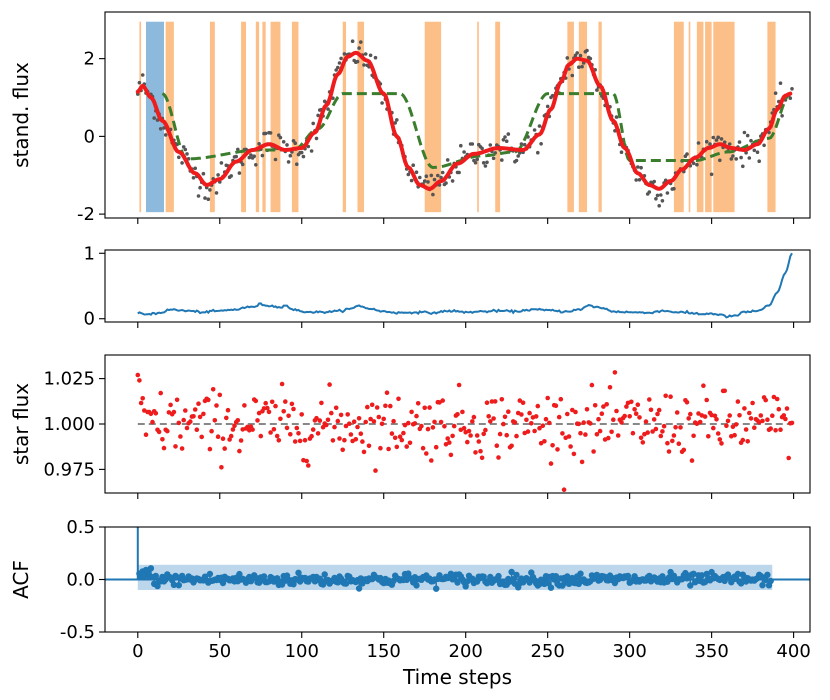 The height and width of the screenshot is (700, 830). What do you see at coordinates (465, 285) in the screenshot?
I see `weight-plot-area` at bounding box center [465, 285].